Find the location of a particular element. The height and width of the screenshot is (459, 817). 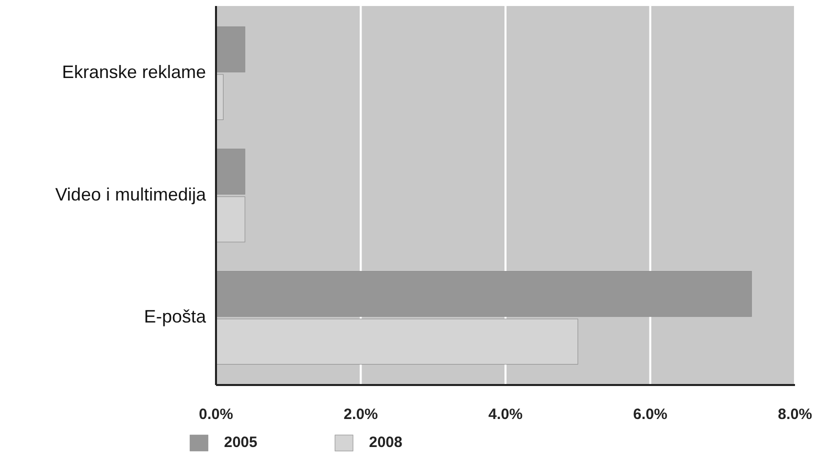

x-tick-label: 8.0% is located at coordinates (795, 414).